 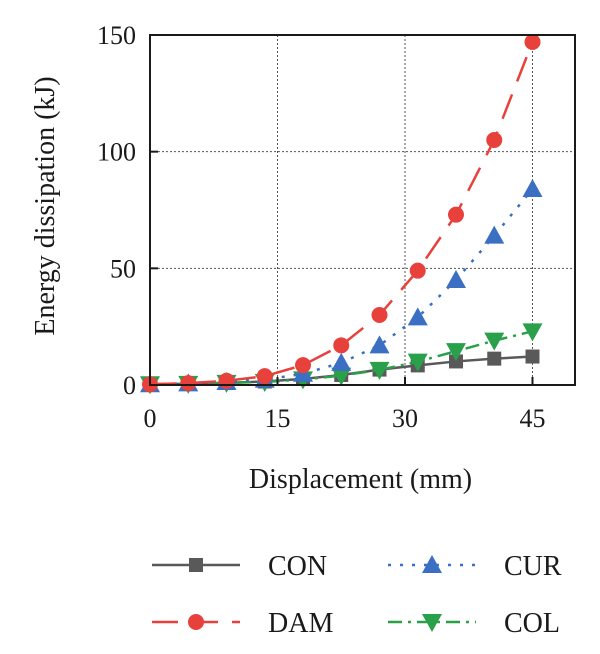 I want to click on legend-item-col: COL, so click(x=474, y=623).